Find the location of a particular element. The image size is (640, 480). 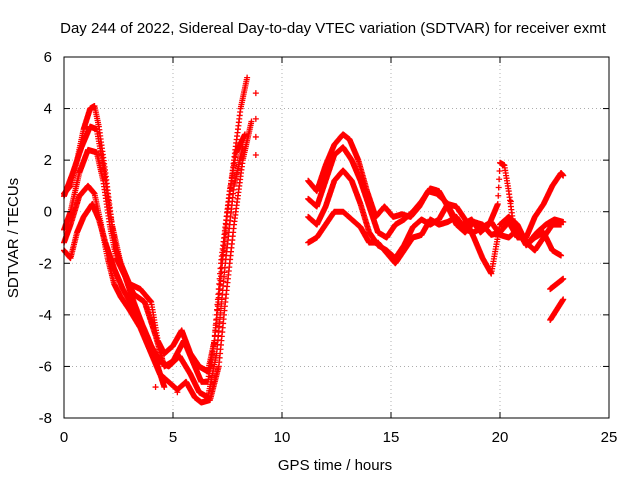

x-axis-label: GPS time / hours is located at coordinates (335, 465).